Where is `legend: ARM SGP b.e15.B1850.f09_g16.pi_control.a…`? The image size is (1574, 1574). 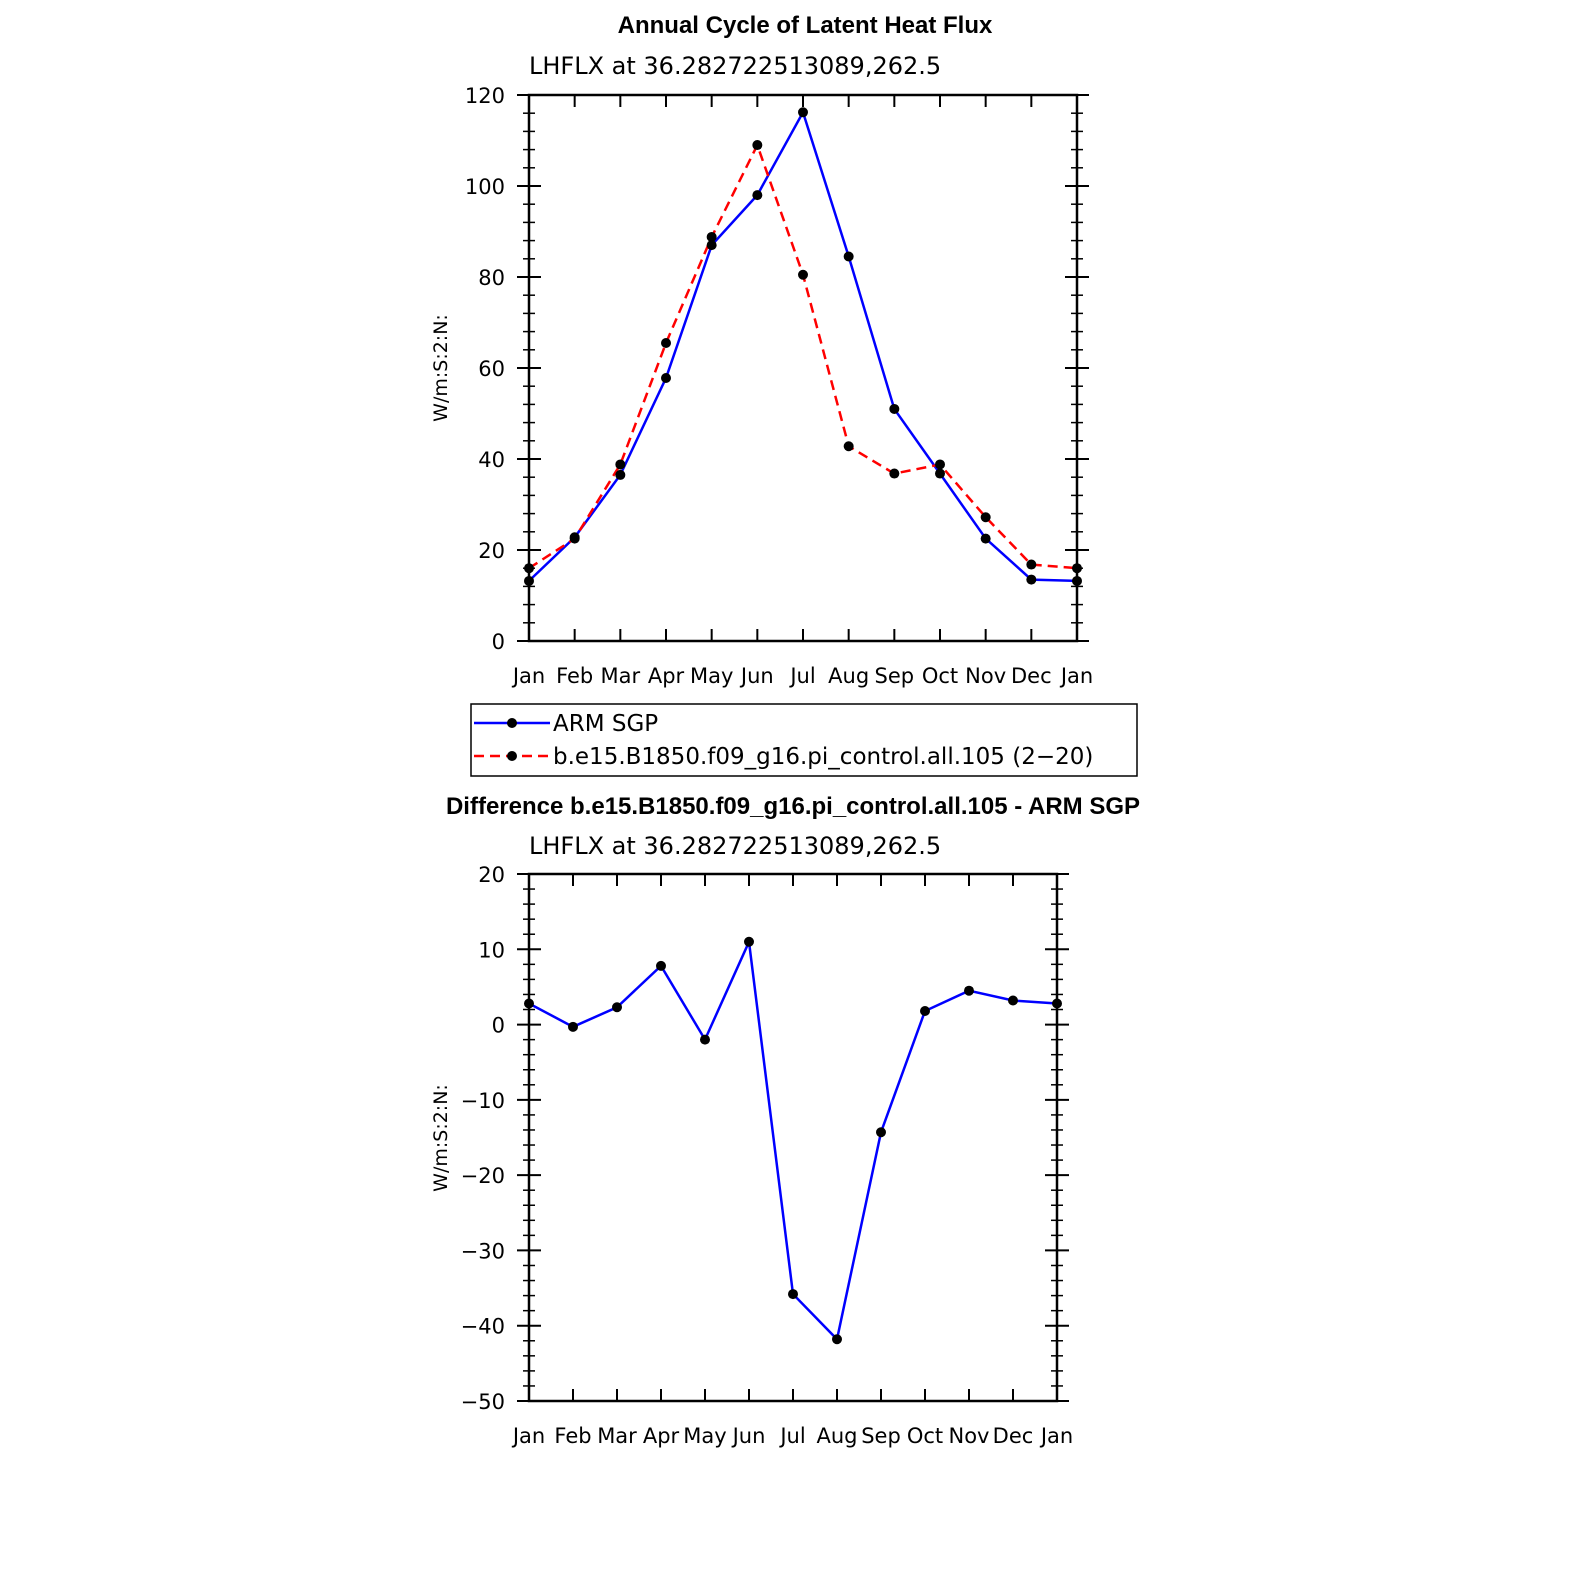
legend: ARM SGP b.e15.B1850.f09_g16.pi_control.a… is located at coordinates (804, 740).